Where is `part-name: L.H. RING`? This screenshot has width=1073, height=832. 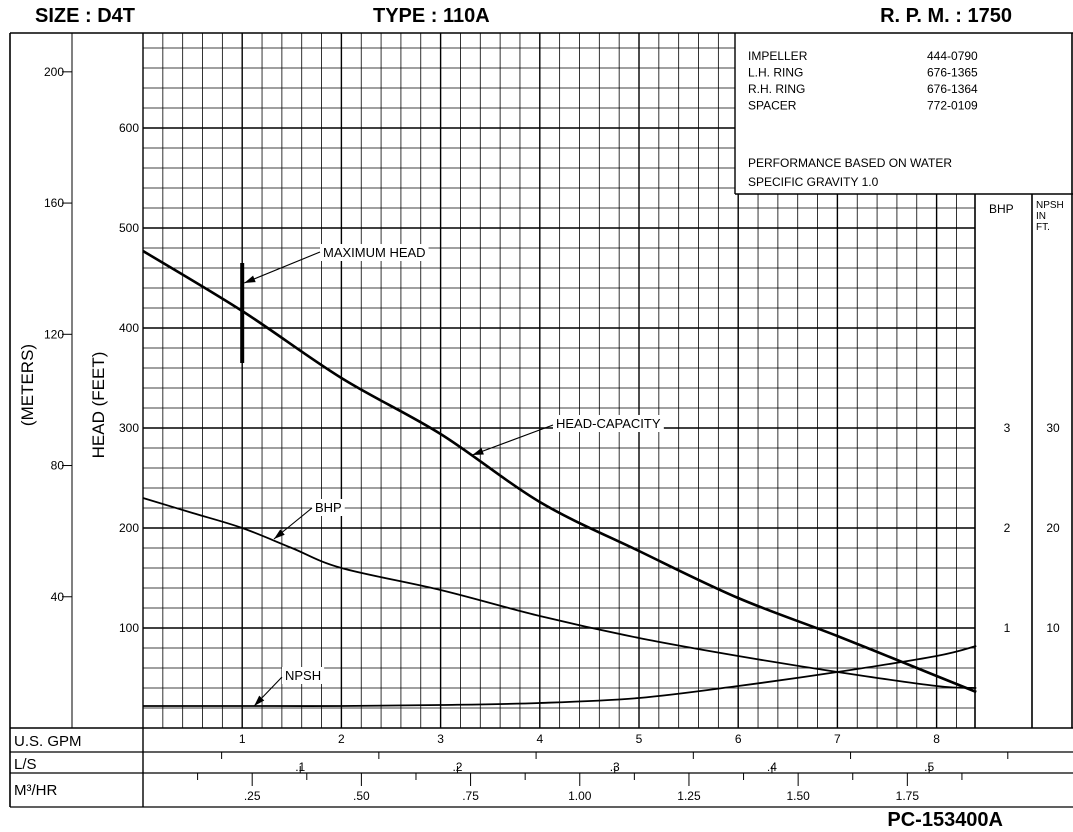
part-name: L.H. RING is located at coordinates (775, 73).